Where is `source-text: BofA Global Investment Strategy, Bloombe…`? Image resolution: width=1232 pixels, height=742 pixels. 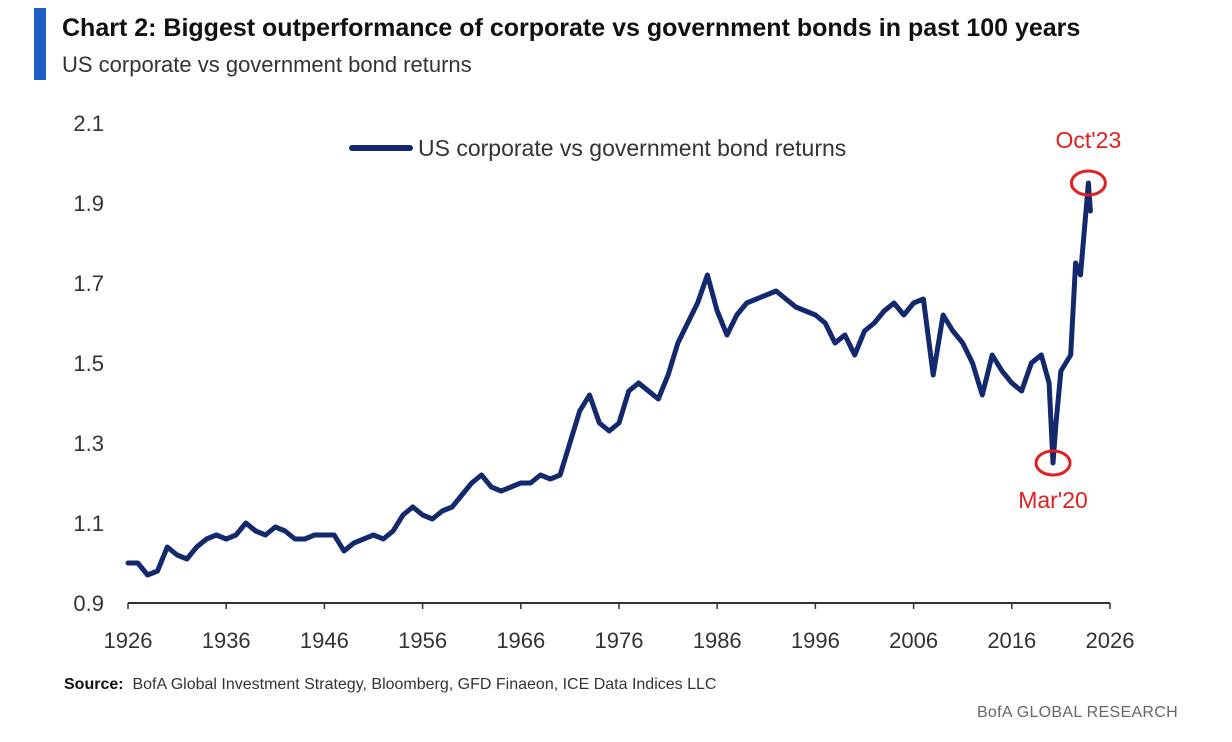
source-text: BofA Global Investment Strategy, Bloombe… is located at coordinates (424, 684).